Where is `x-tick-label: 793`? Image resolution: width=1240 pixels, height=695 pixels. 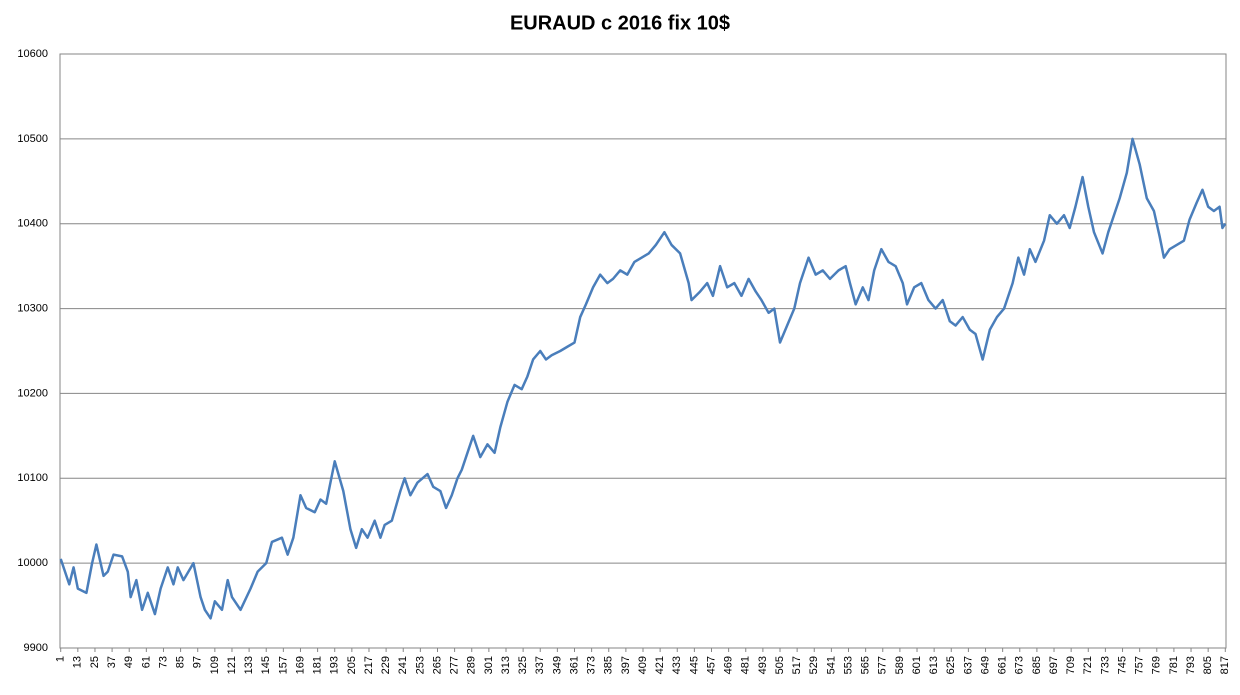
x-tick-label: 793 is located at coordinates (1191, 665).